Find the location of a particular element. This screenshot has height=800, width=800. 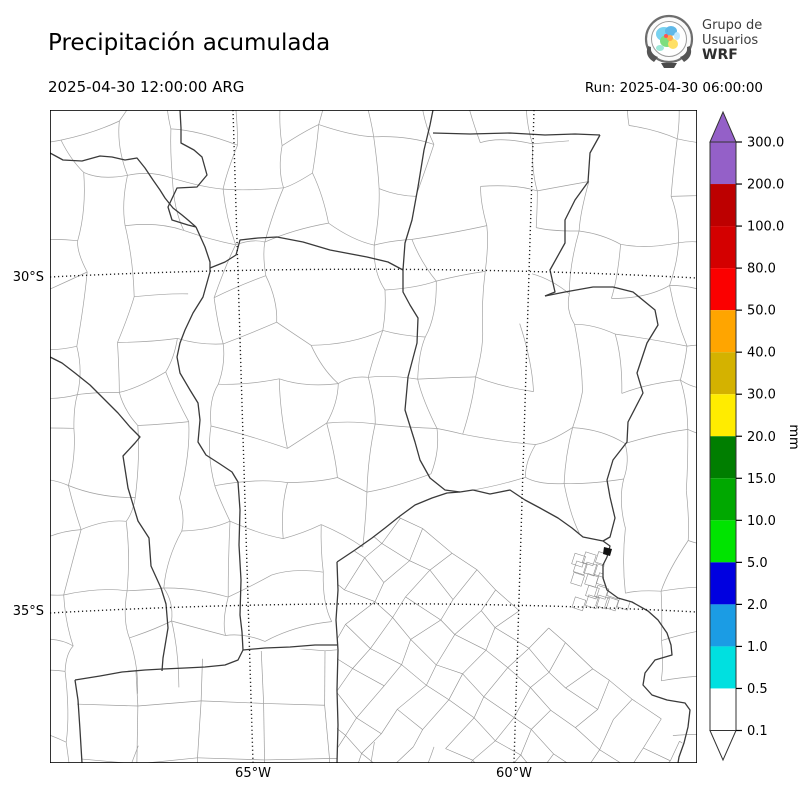

colorbar-tick-label: 200.0 is located at coordinates (765, 185).